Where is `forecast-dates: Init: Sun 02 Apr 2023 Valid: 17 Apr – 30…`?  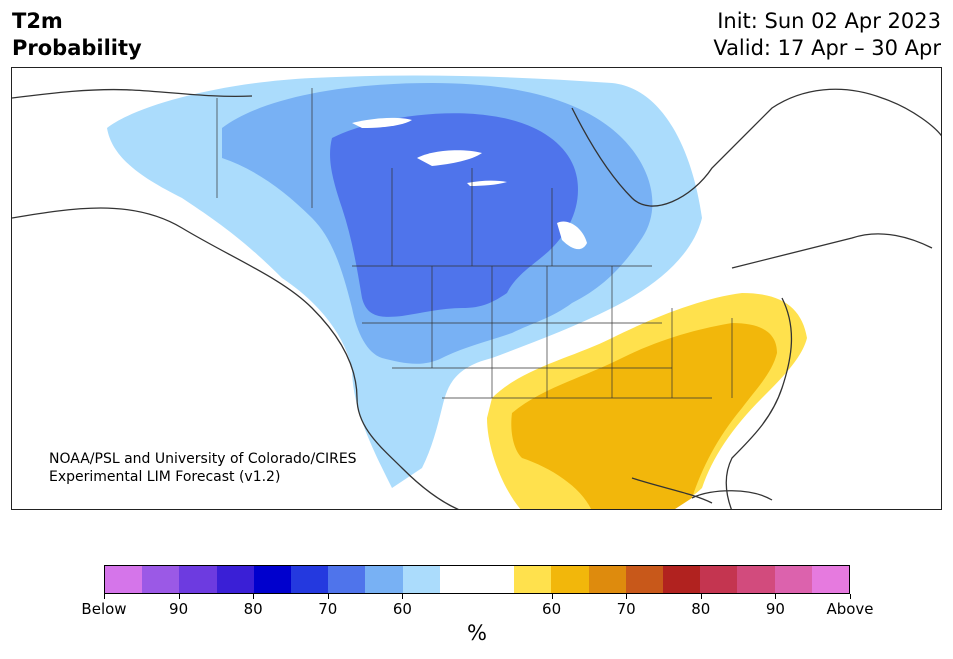 forecast-dates: Init: Sun 02 Apr 2023 Valid: 17 Apr – 30… is located at coordinates (827, 35).